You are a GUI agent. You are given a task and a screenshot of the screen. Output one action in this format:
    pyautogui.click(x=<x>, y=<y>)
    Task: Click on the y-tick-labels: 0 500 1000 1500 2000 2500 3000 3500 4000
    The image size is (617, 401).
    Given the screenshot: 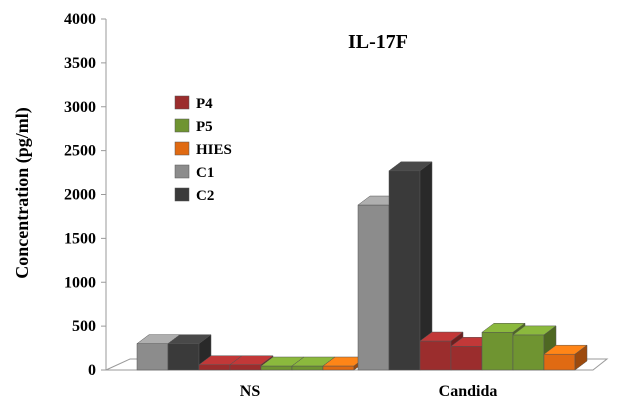 What is the action you would take?
    pyautogui.click(x=85, y=195)
    